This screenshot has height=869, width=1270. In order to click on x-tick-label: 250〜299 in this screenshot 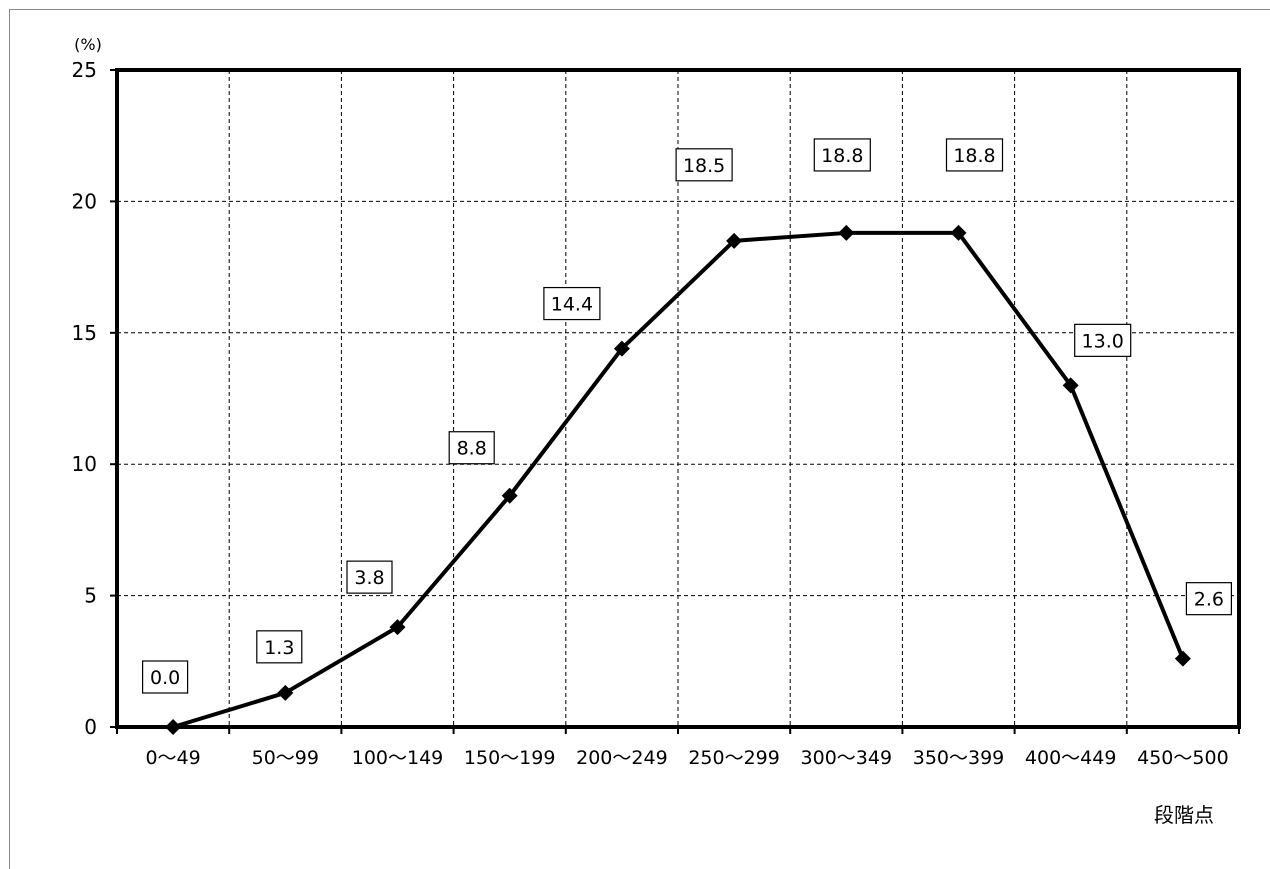, I will do `click(734, 758)`.